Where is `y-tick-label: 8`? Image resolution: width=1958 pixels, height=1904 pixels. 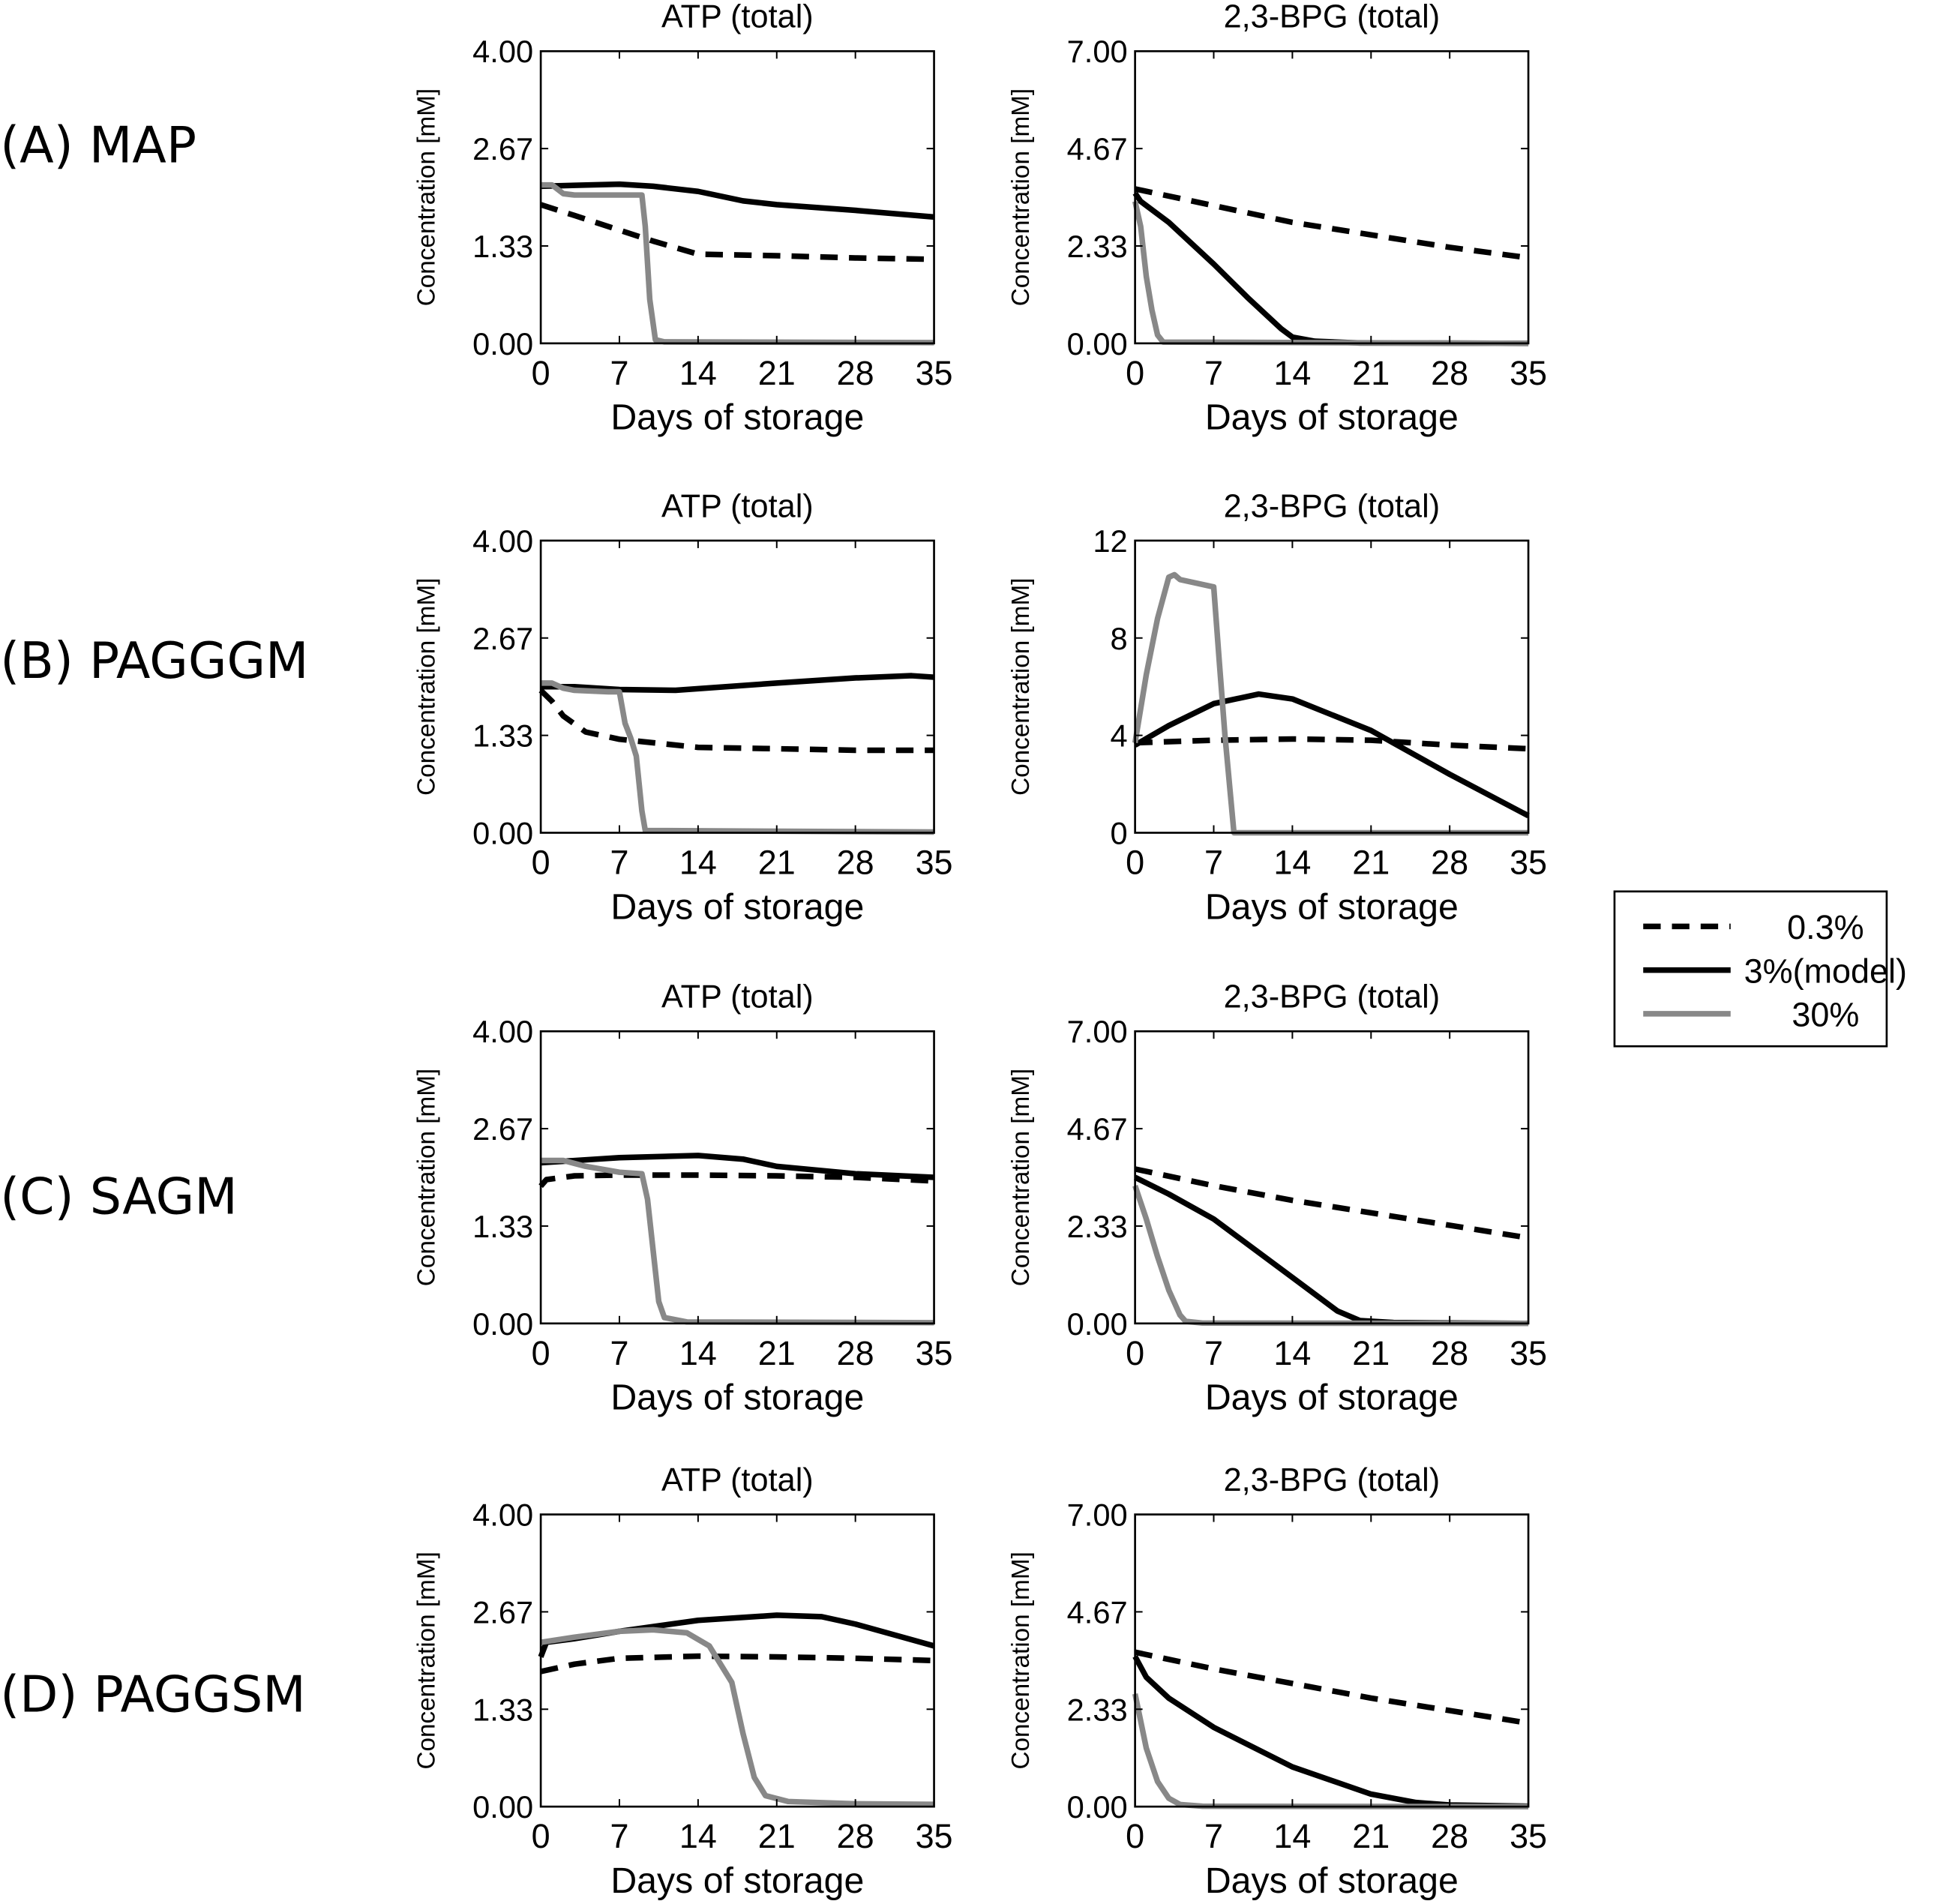
y-tick-label: 8 is located at coordinates (1118, 638).